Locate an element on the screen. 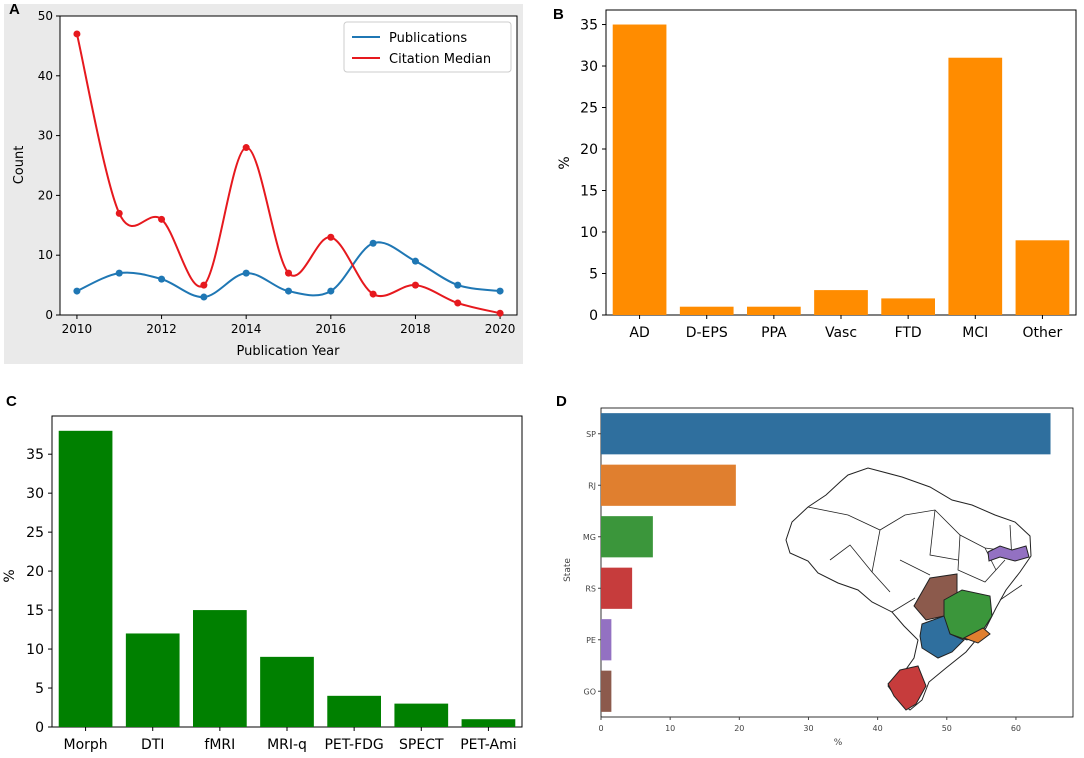 This screenshot has width=1084, height=758. y-tick-label: SP is located at coordinates (591, 434).